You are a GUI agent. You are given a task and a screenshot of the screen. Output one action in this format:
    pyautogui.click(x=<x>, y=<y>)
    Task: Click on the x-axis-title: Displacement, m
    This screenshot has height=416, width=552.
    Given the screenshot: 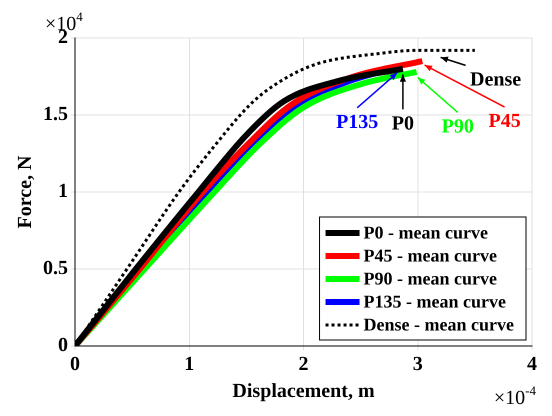 What is the action you would take?
    pyautogui.click(x=303, y=391)
    